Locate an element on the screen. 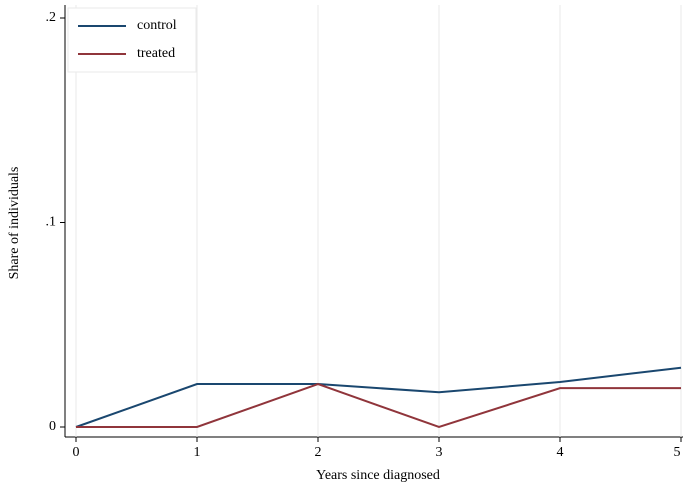 This screenshot has height=491, width=683. x-tick-label: 2 is located at coordinates (318, 452).